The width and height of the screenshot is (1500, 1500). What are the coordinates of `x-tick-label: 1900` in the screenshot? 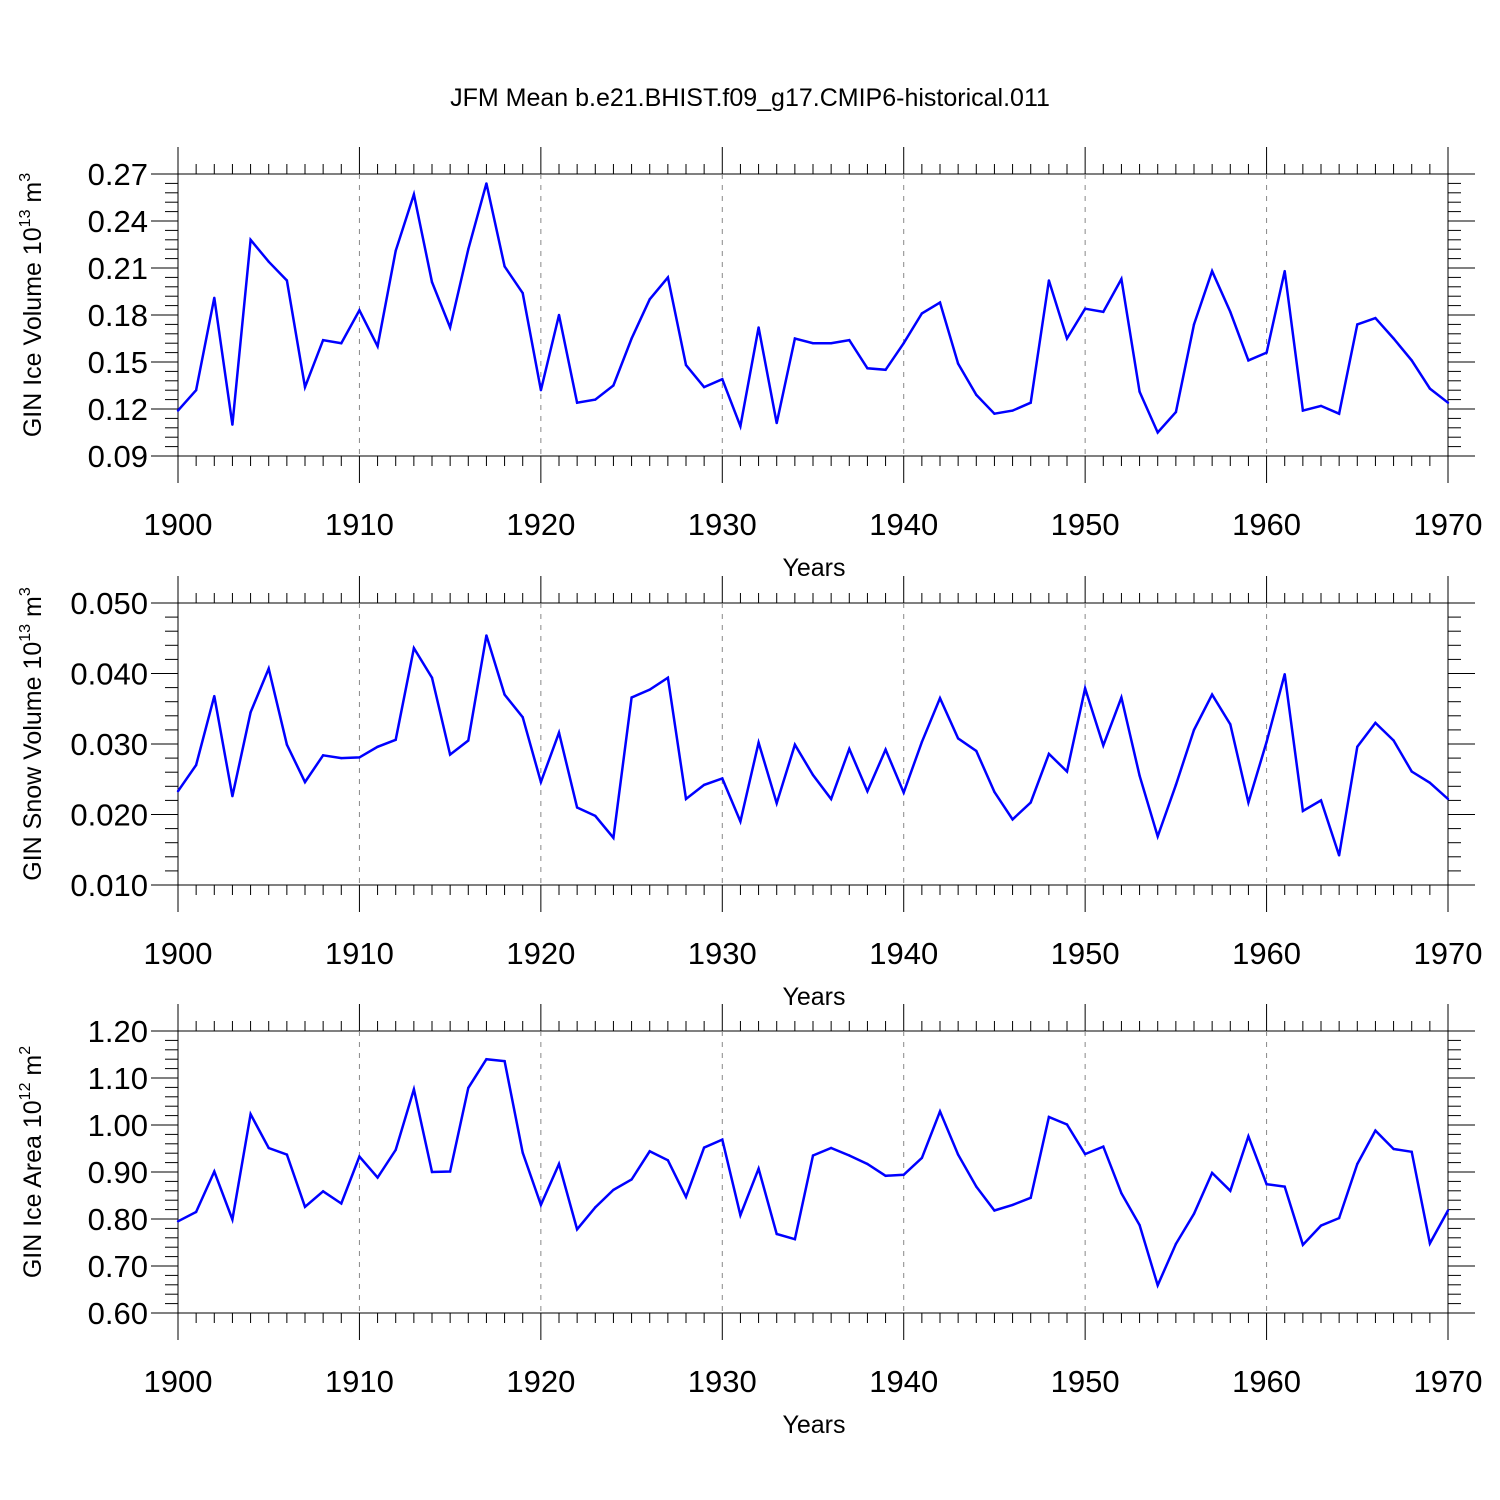 It's located at (178, 524).